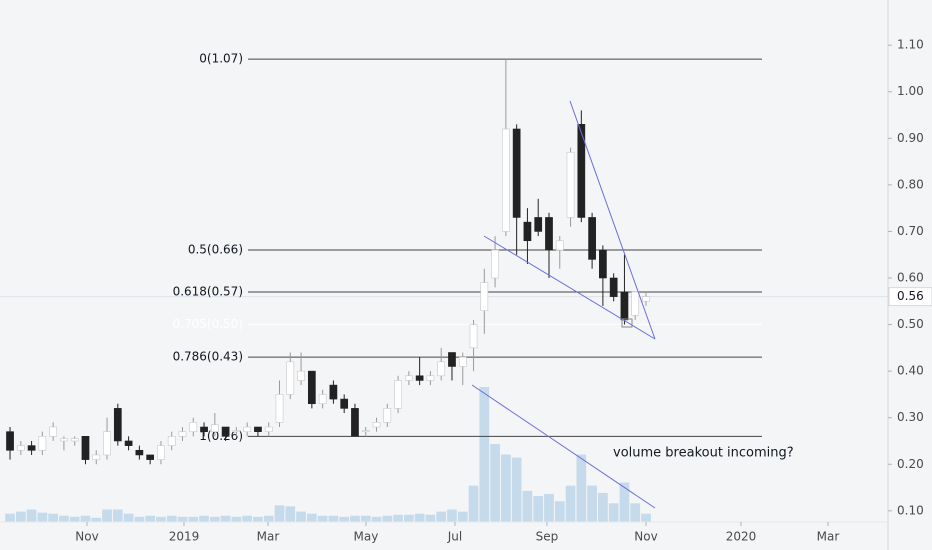 Image resolution: width=932 pixels, height=550 pixels. Describe the element at coordinates (645, 537) in the screenshot. I see `x-tick-label: Nov` at that location.